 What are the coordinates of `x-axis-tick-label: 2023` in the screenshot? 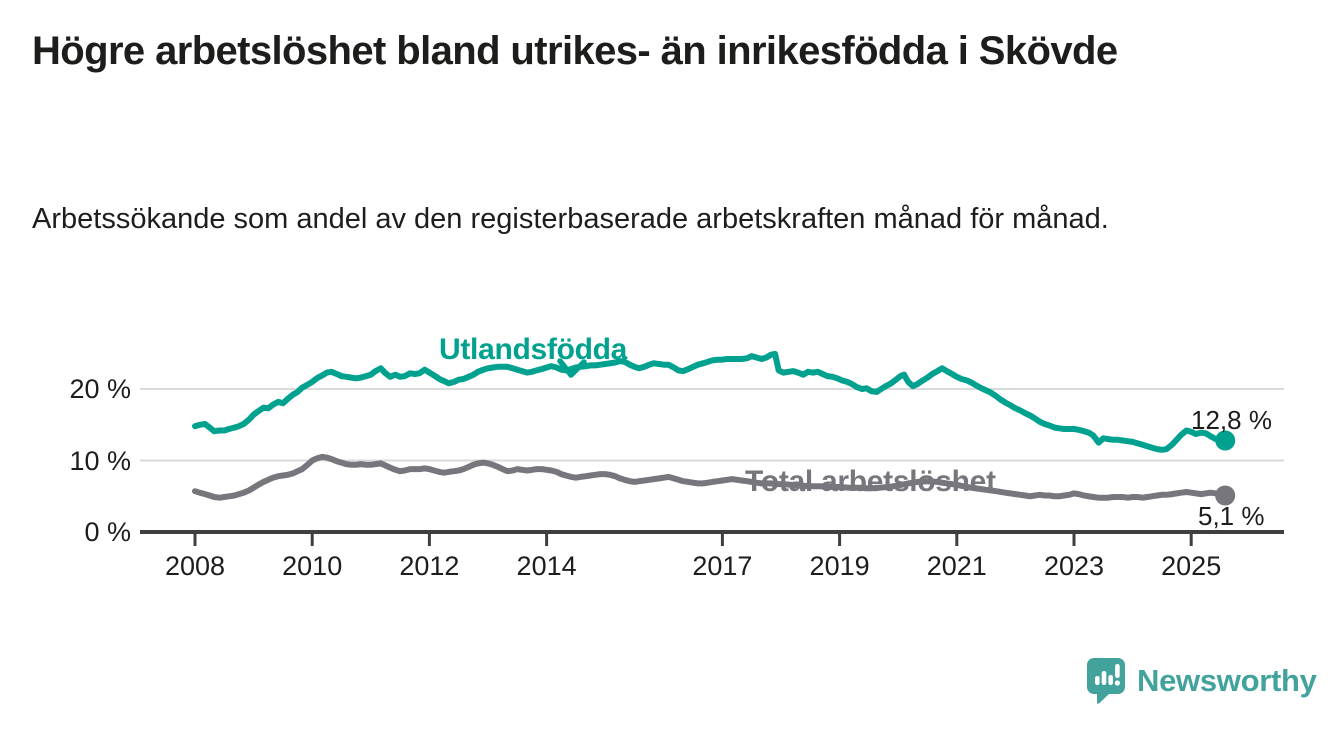 It's located at (1074, 566).